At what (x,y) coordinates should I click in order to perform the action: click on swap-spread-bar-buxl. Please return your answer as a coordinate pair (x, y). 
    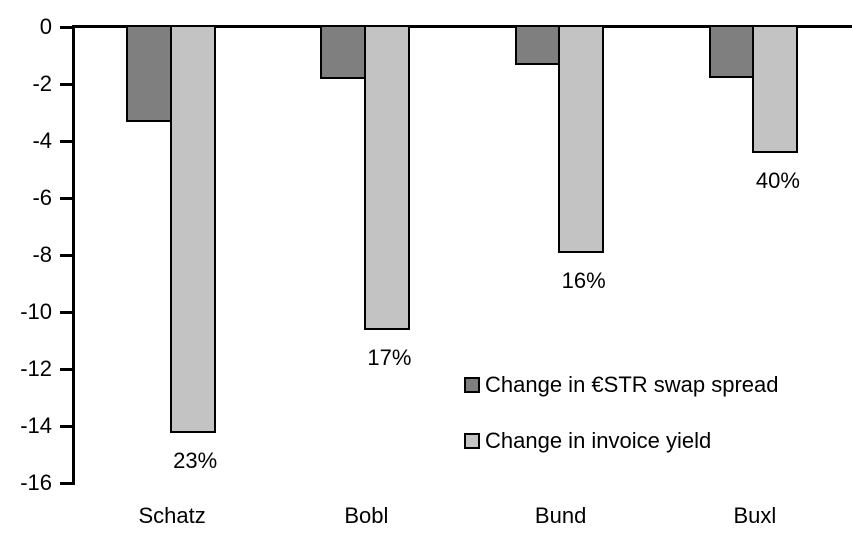
    Looking at the image, I should click on (731, 51).